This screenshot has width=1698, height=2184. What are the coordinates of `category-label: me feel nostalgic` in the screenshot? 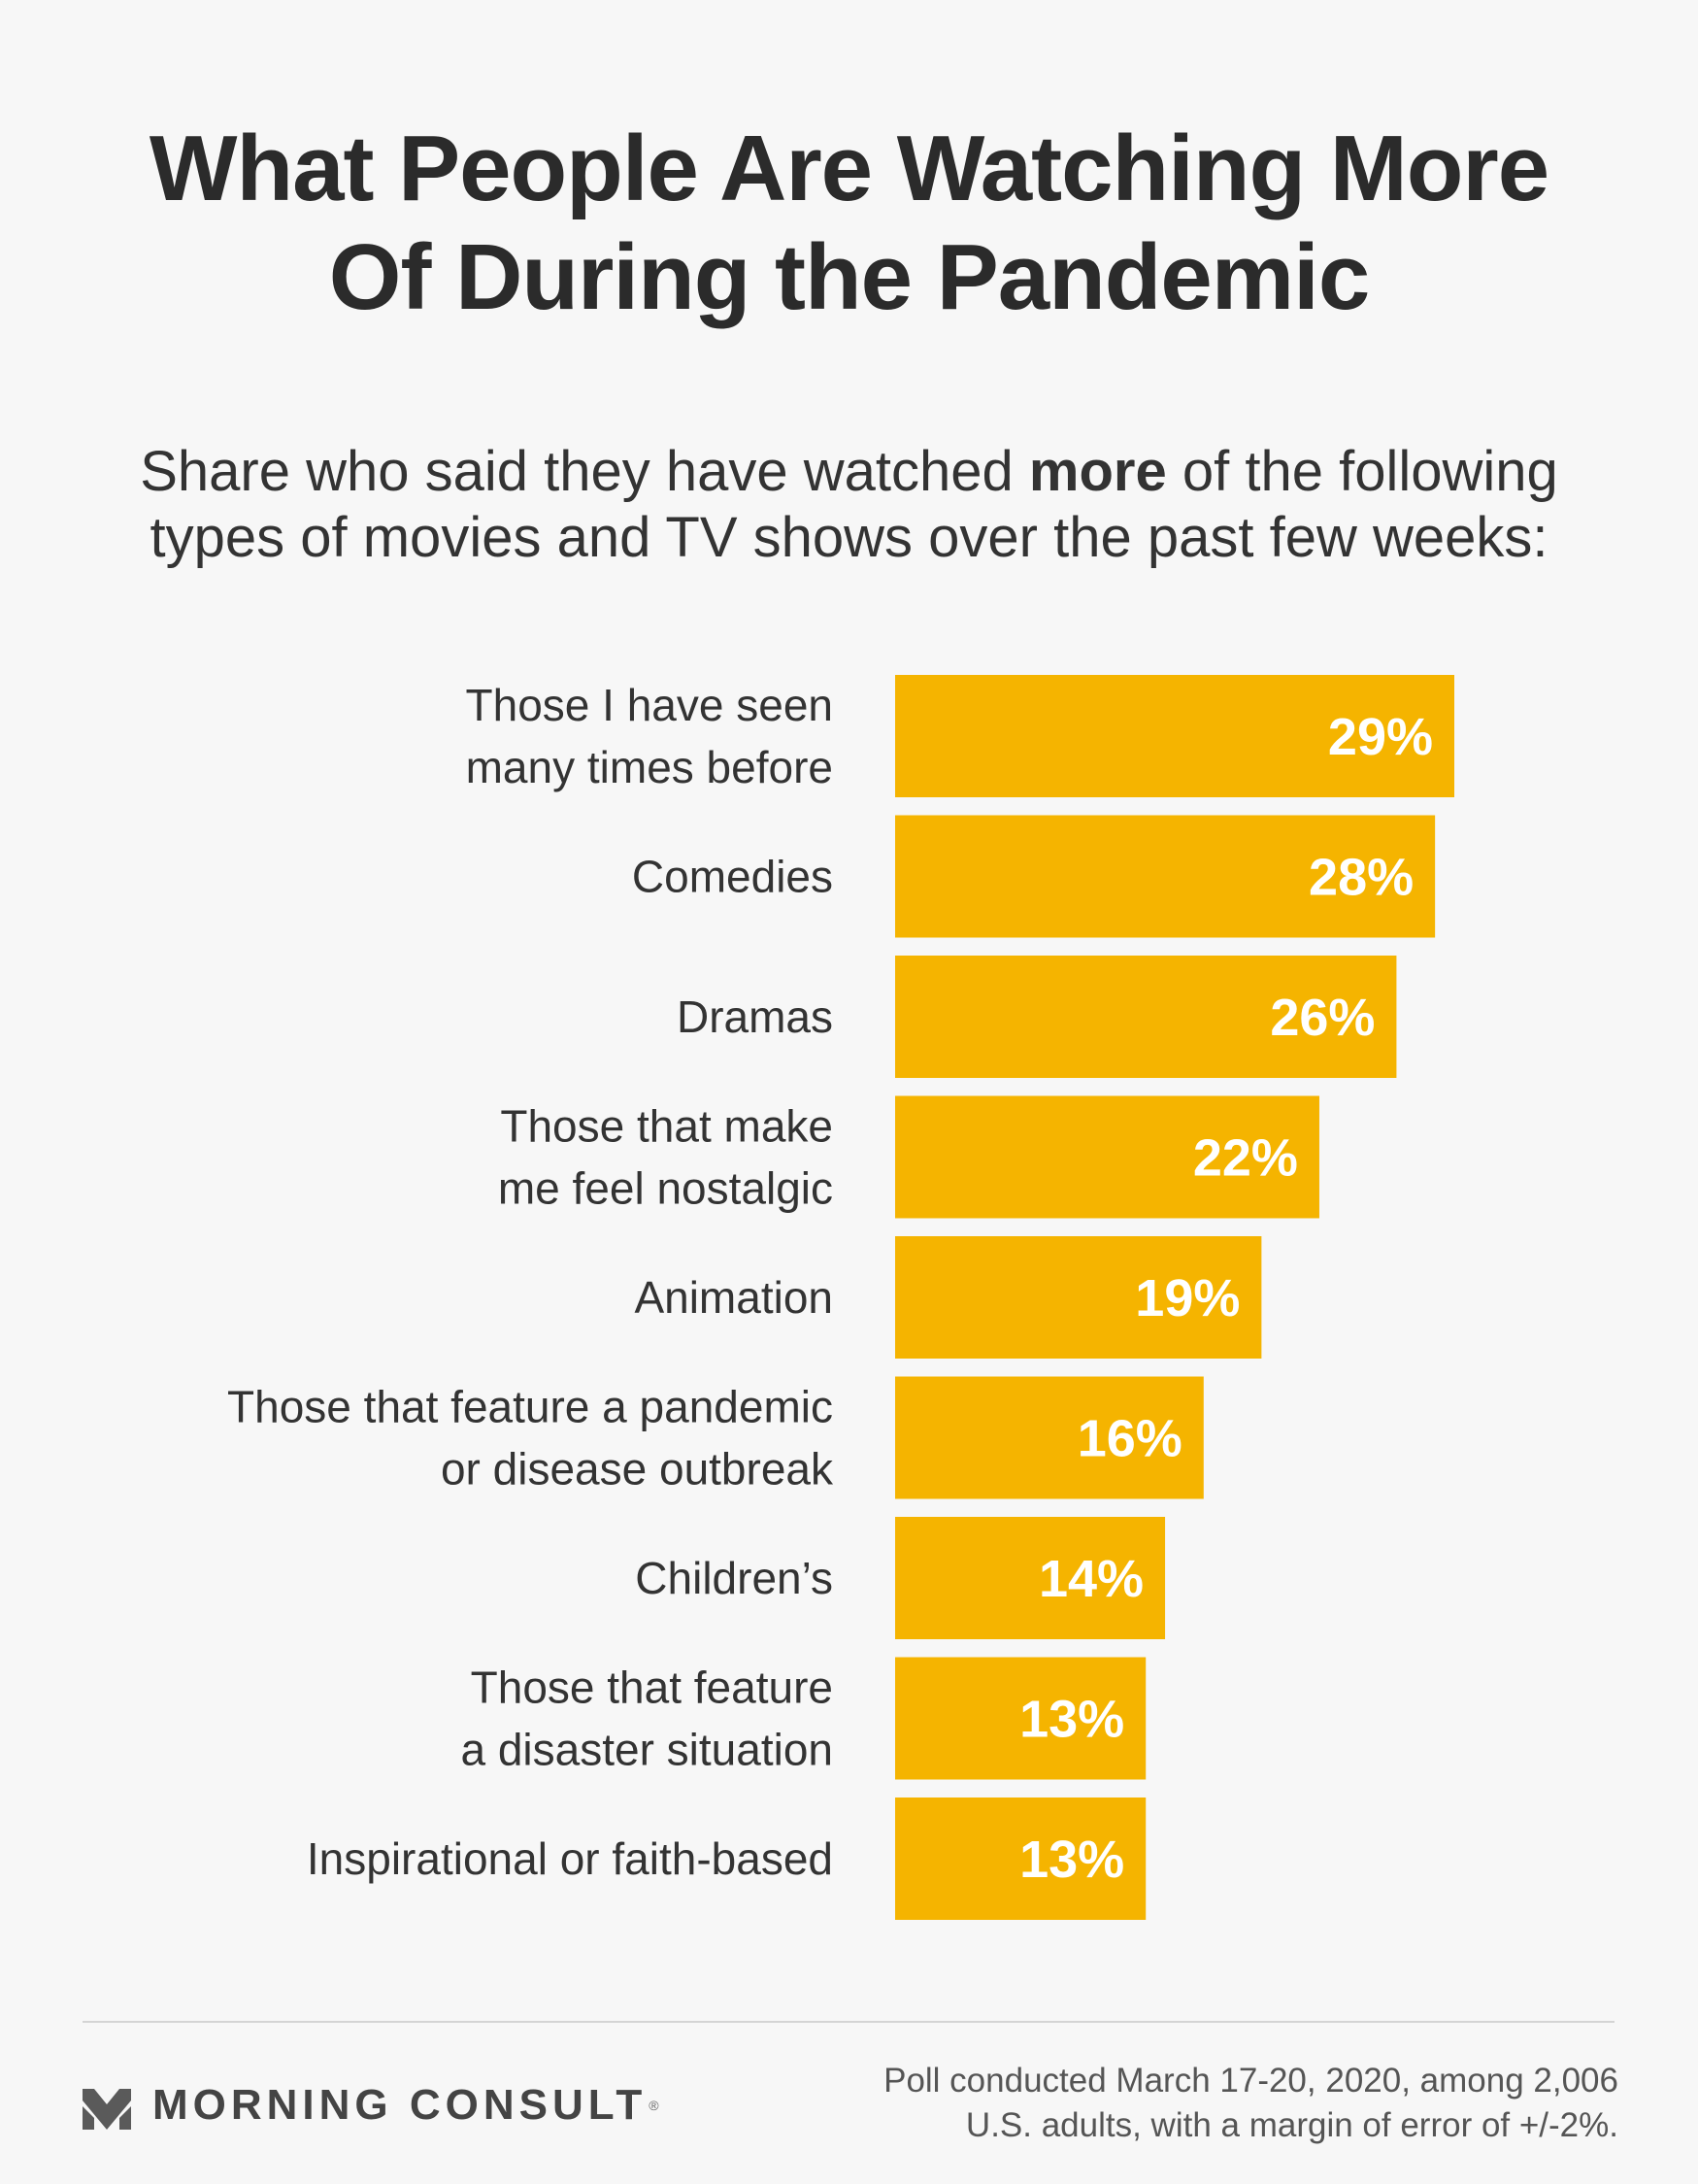 It's located at (665, 1188).